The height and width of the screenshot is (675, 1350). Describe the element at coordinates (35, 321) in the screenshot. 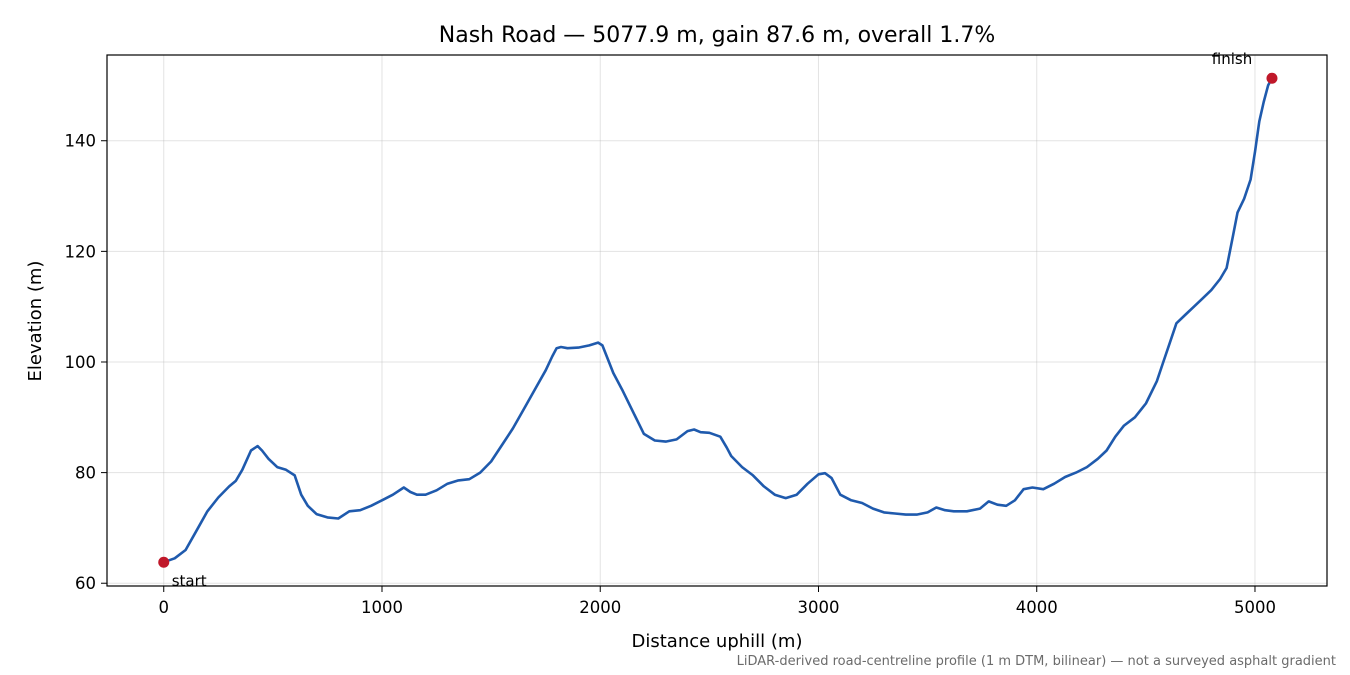

I see `y-axis-label: Elevation (m)` at that location.